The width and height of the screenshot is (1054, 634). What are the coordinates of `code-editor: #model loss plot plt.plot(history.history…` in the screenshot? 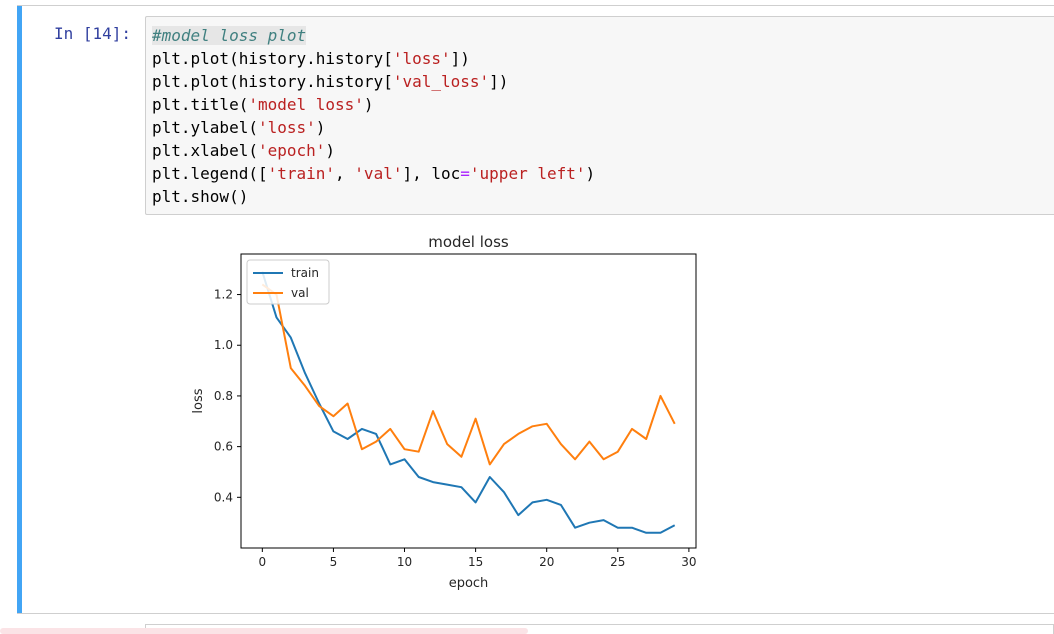 It's located at (373, 116).